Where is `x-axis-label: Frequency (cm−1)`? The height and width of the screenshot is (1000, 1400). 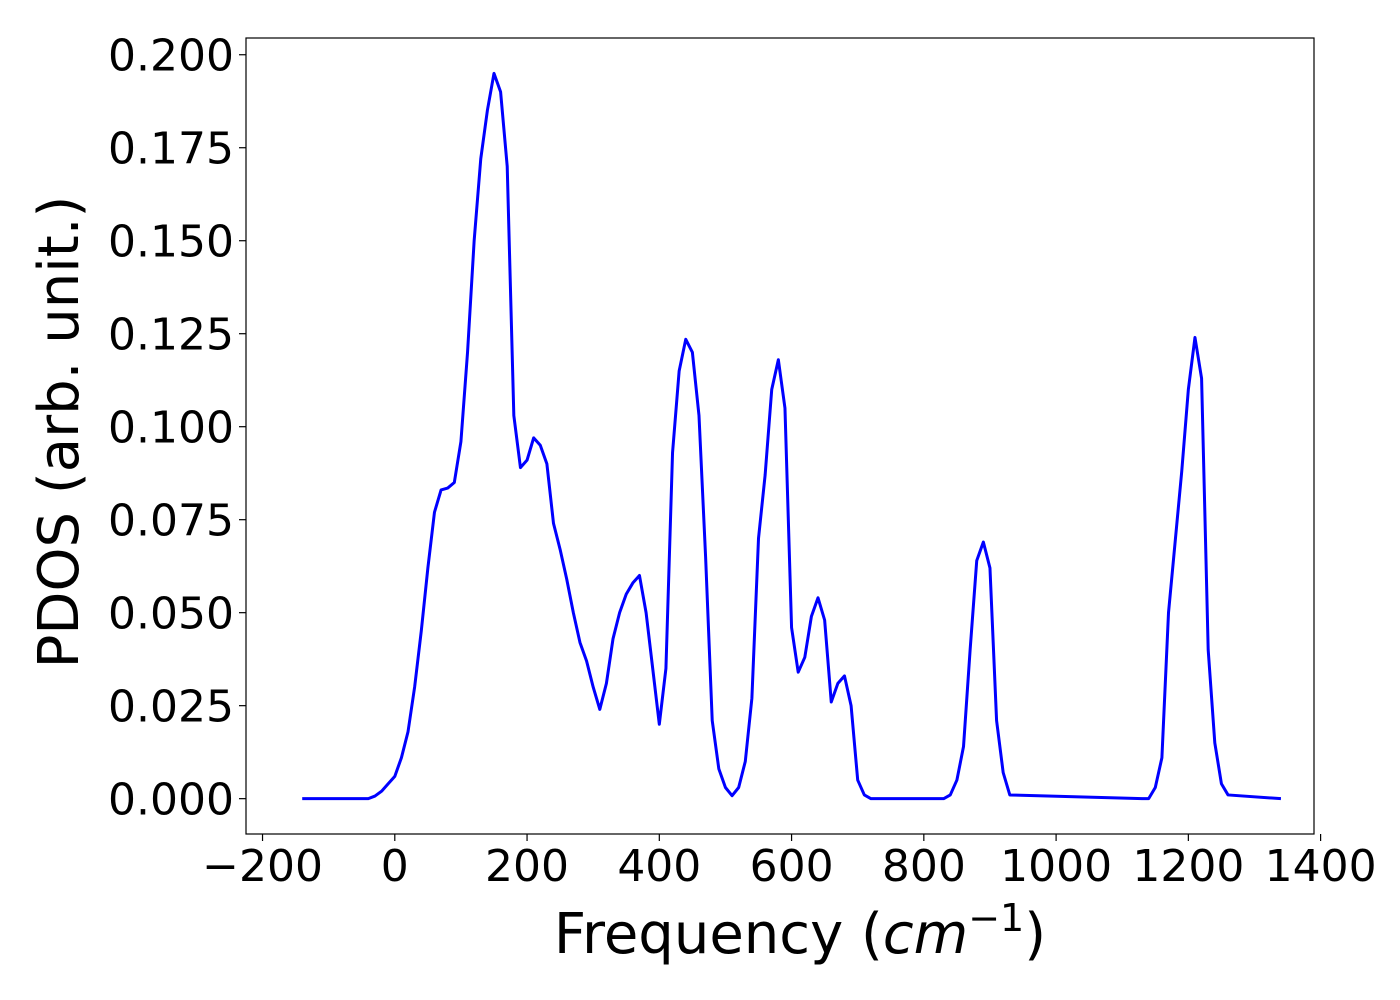 x-axis-label: Frequency (cm−1) is located at coordinates (800, 931).